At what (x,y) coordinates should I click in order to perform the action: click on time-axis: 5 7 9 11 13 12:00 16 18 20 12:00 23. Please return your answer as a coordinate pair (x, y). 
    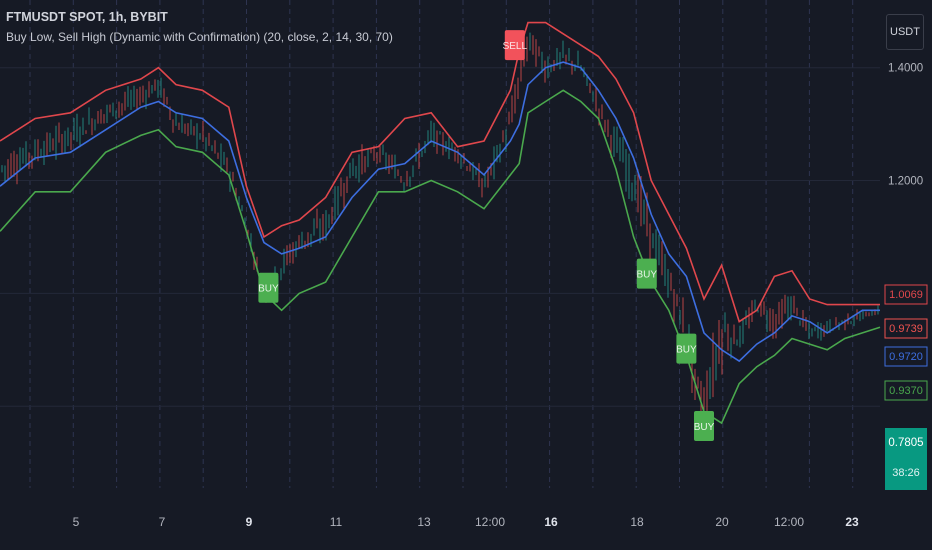
    Looking at the image, I should click on (466, 522).